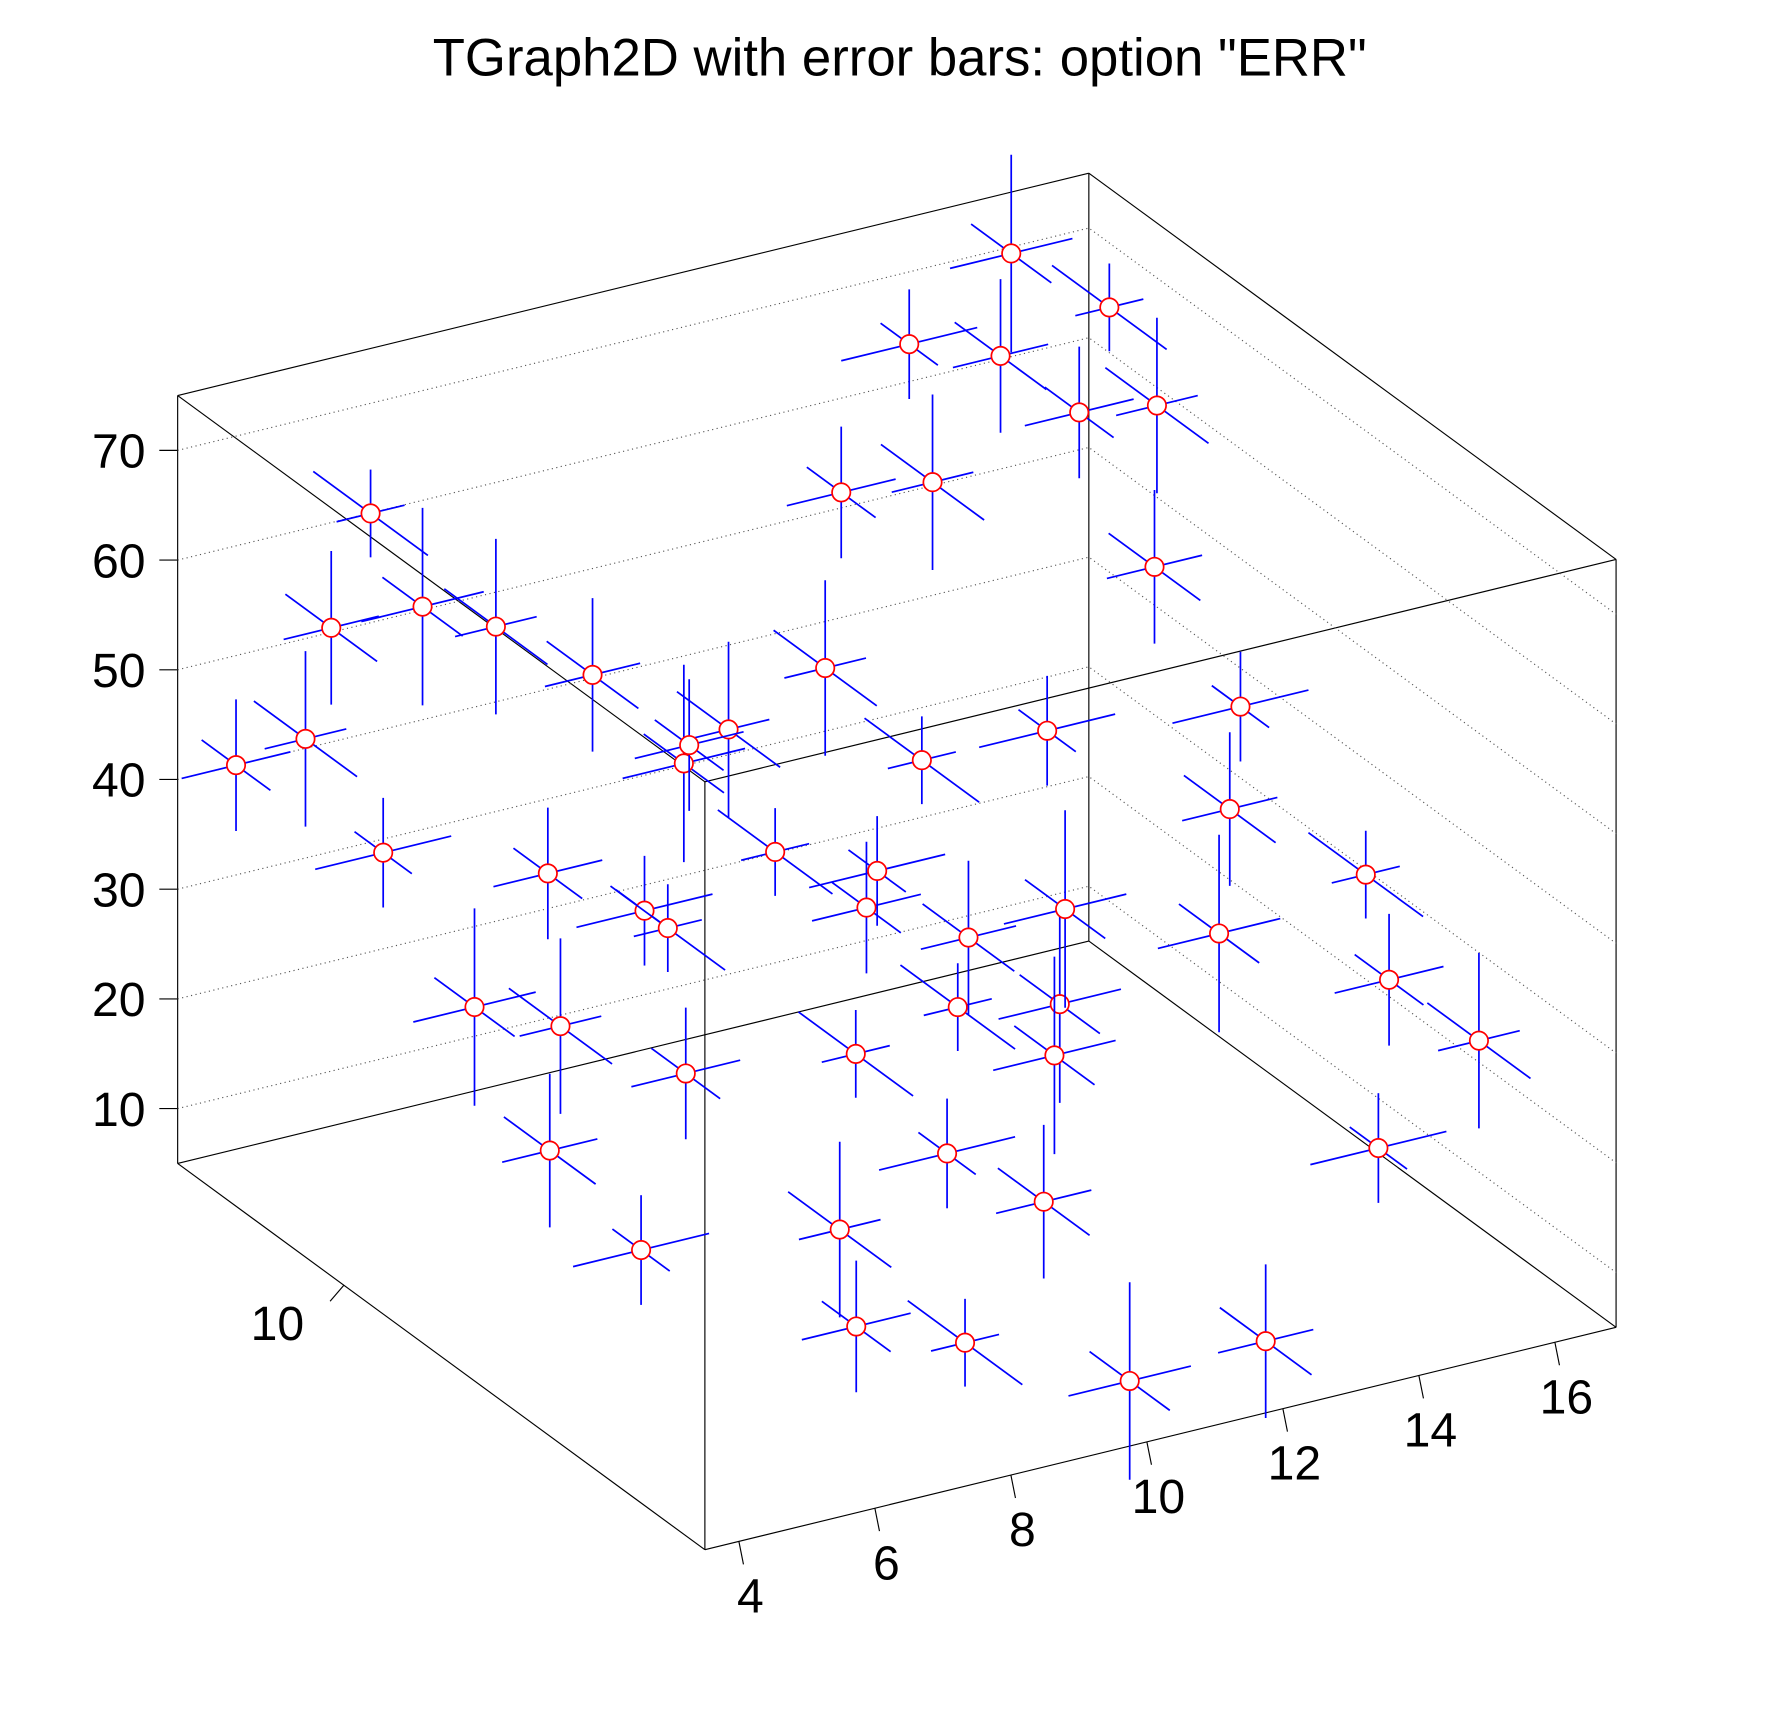  I want to click on y-tick-label: 10, so click(278, 1324).